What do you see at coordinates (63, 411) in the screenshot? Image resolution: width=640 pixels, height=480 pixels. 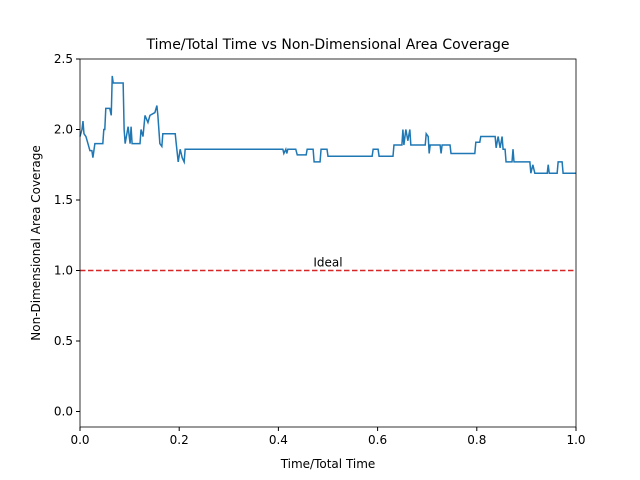 I see `y-tick-label: 0.0` at bounding box center [63, 411].